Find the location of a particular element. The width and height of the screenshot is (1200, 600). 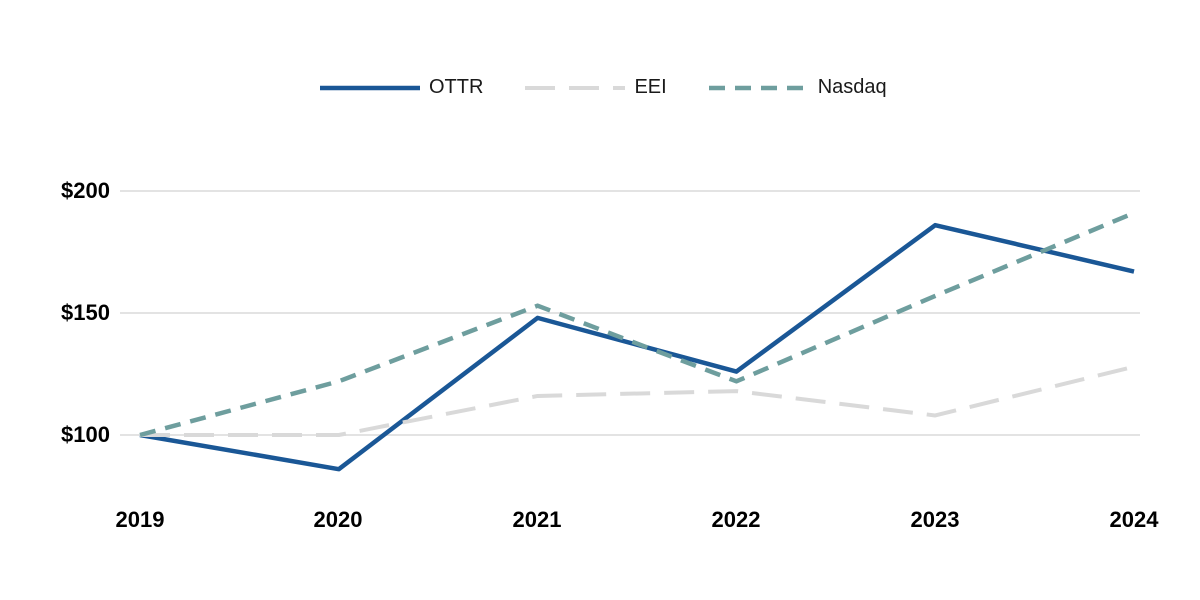

legend-label-eei: EEI is located at coordinates (650, 87).